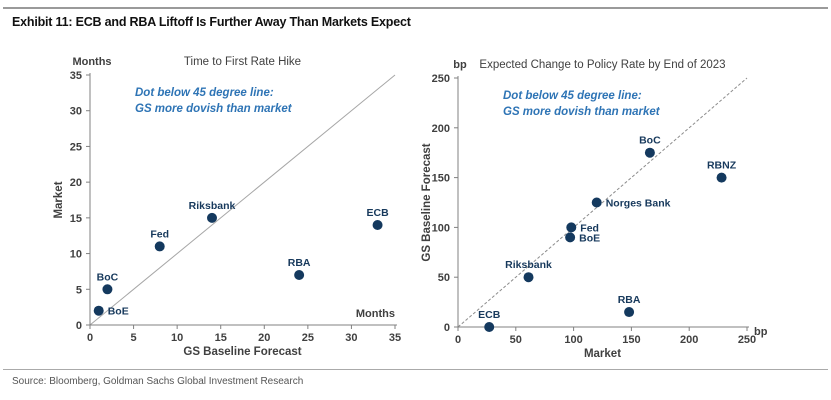 Image resolution: width=831 pixels, height=400 pixels. Describe the element at coordinates (76, 219) in the screenshot. I see `y-tick-label: 15` at that location.